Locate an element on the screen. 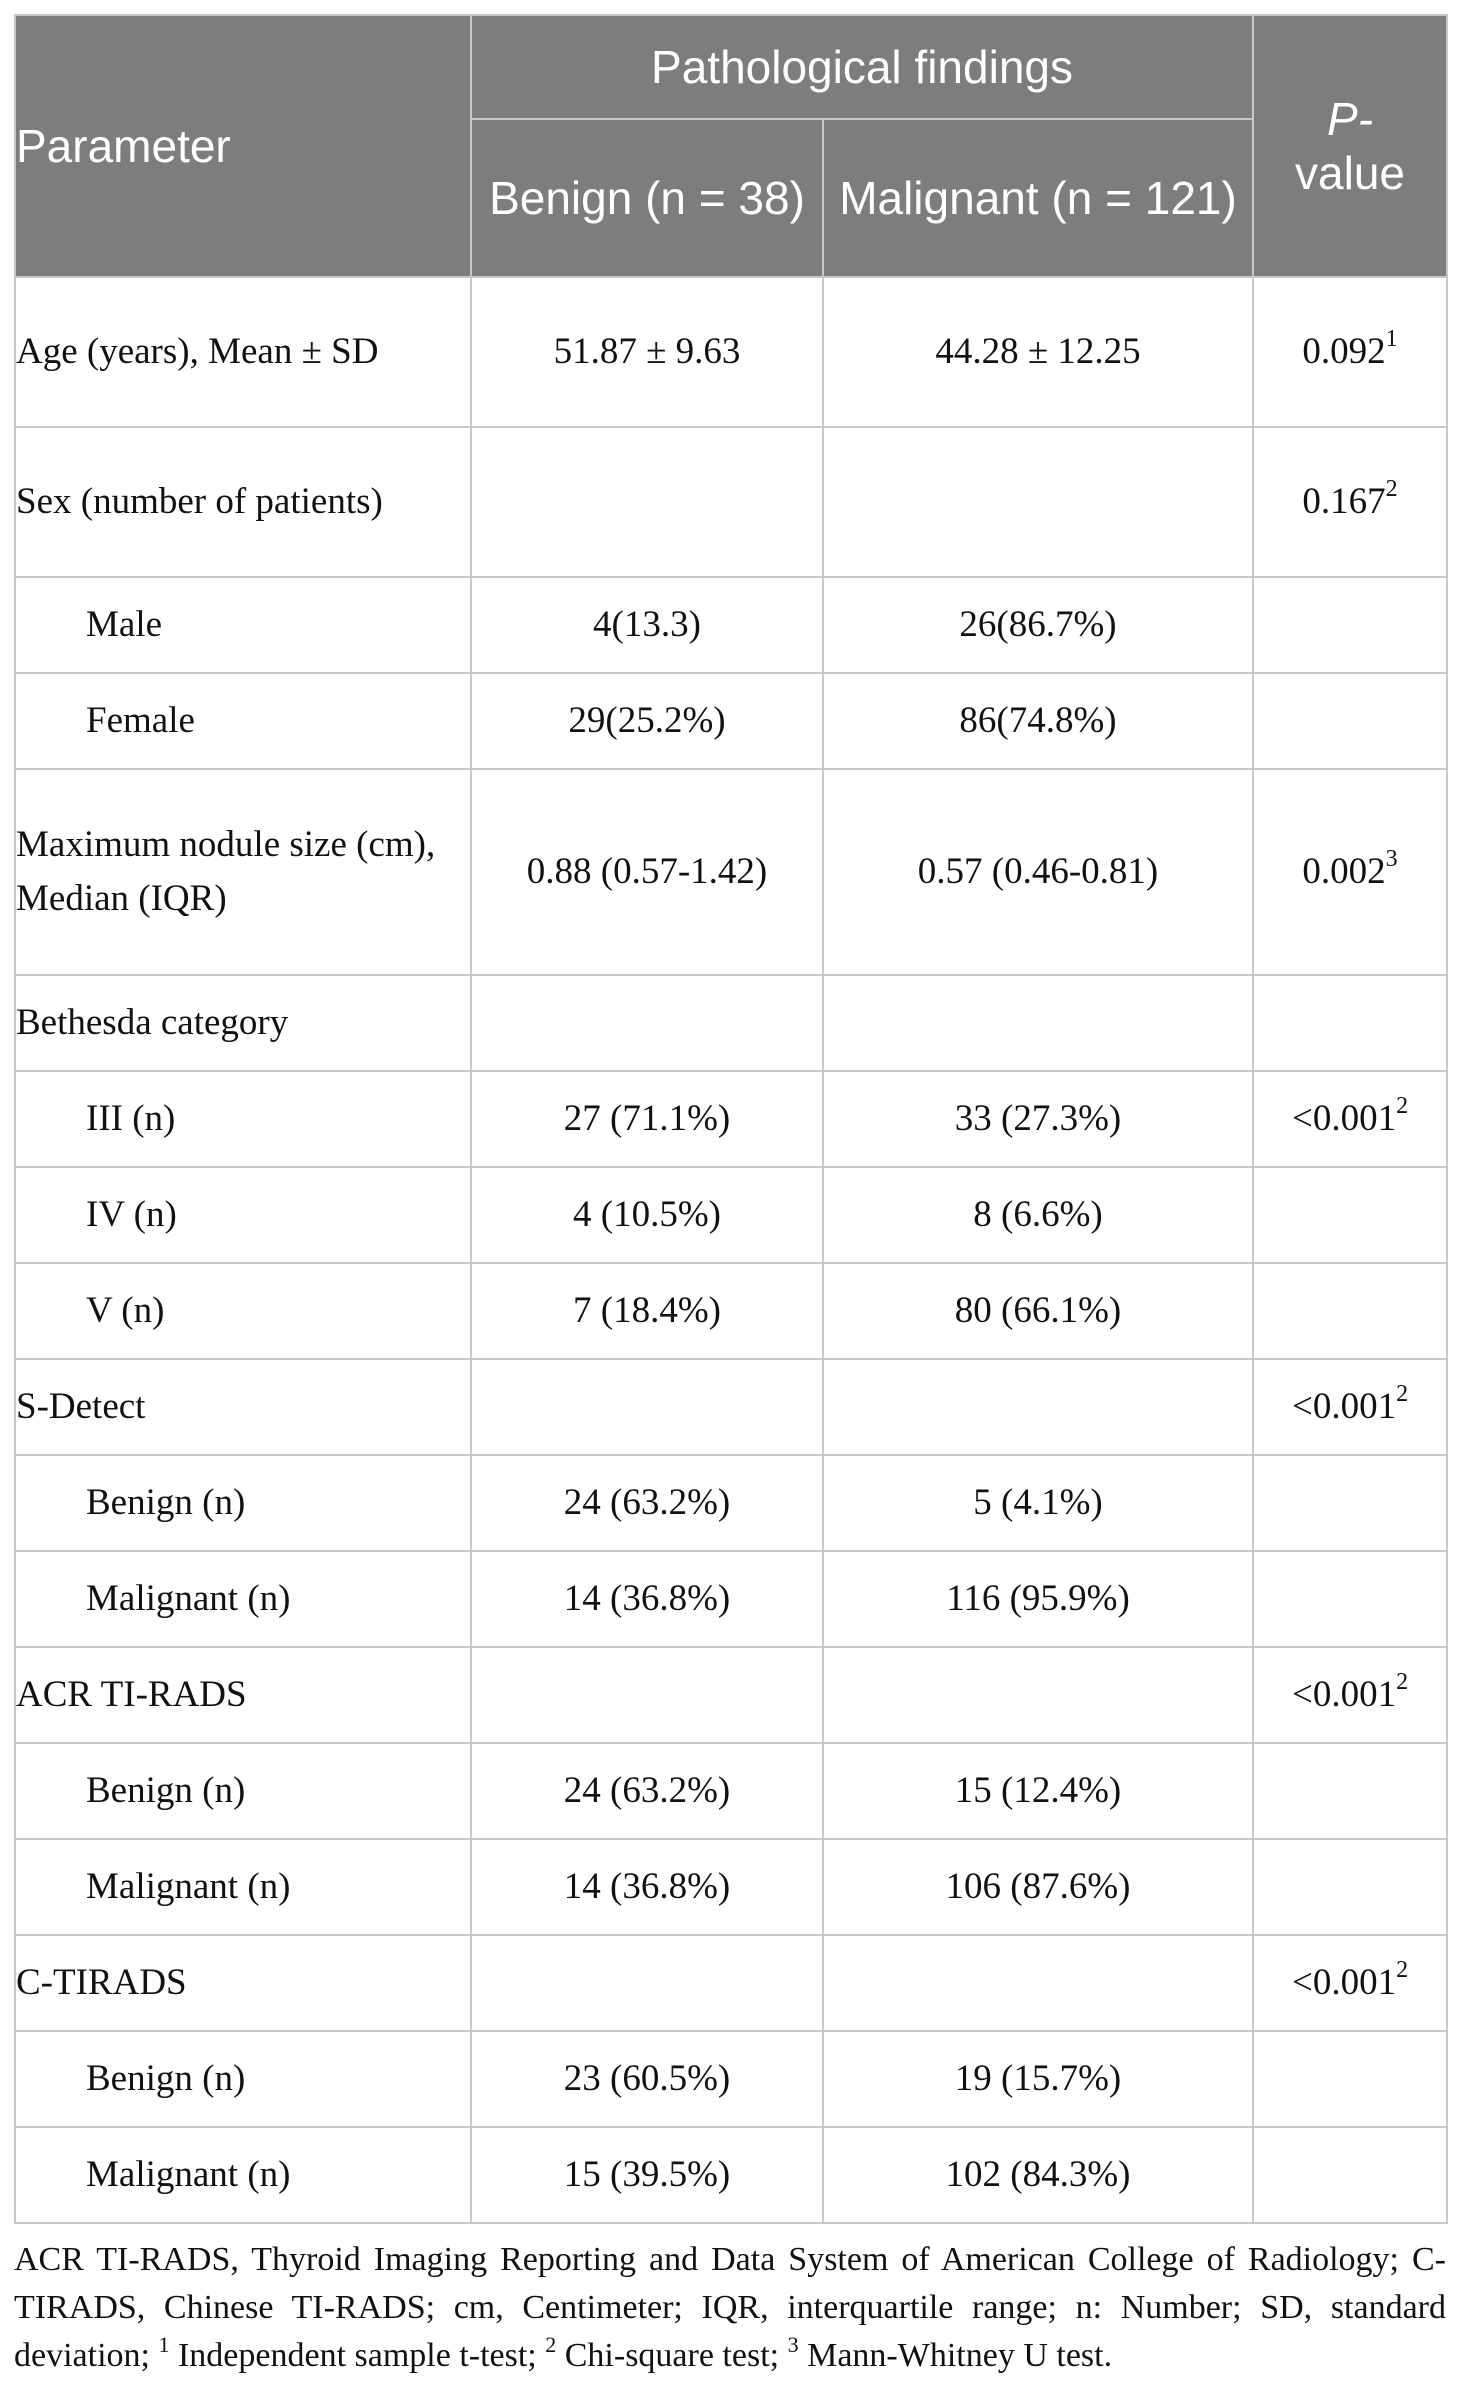 Image resolution: width=1460 pixels, height=2394 pixels. malignant-value: 5 (4.1%) is located at coordinates (1038, 1503).